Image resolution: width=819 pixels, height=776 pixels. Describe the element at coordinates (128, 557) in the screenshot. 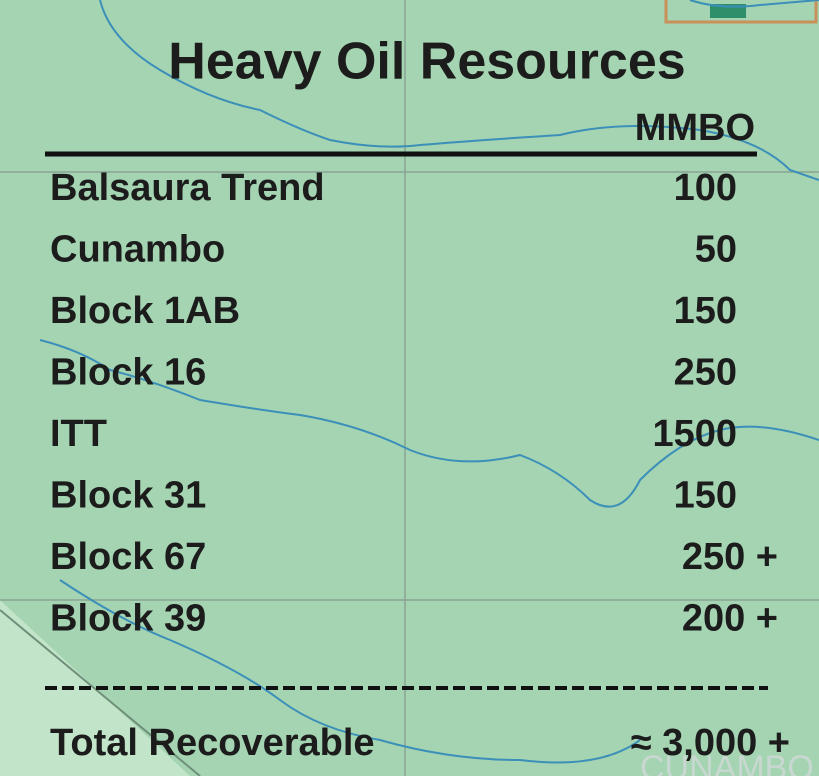

I see `row-label: Block 67` at that location.